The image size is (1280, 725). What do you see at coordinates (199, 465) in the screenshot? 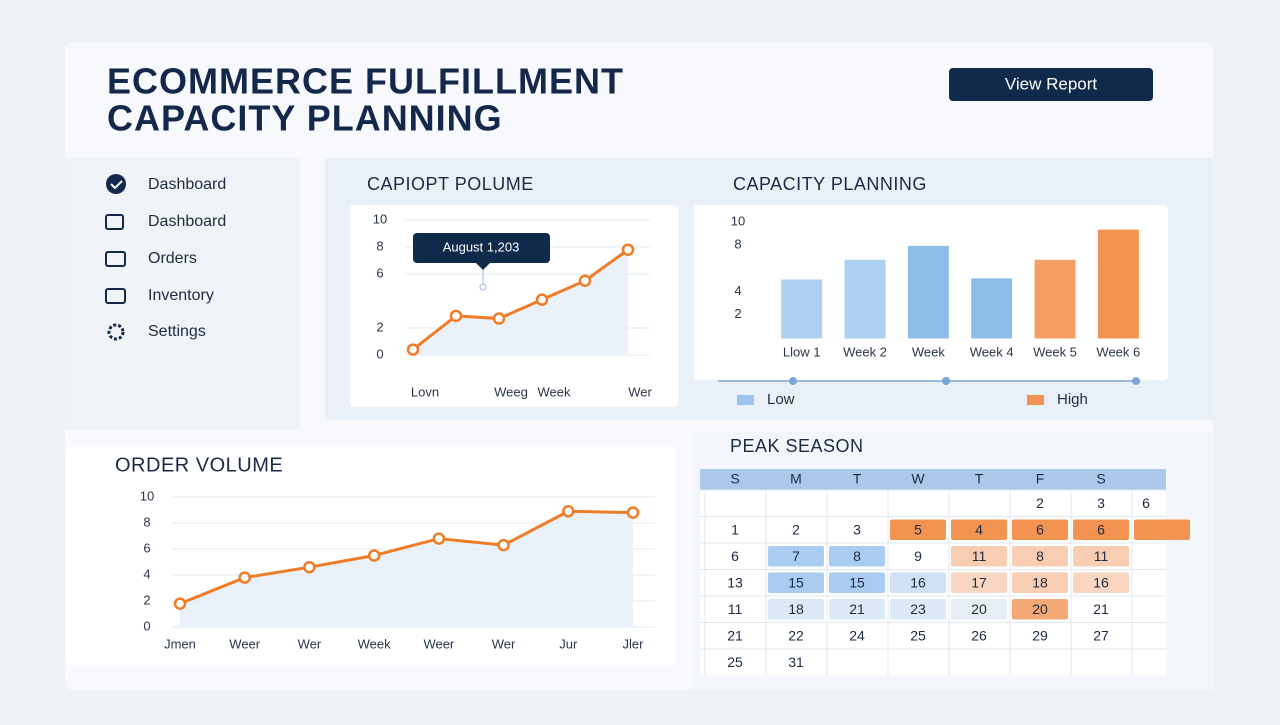
I see `chart-title: ORDER VOLUME` at bounding box center [199, 465].